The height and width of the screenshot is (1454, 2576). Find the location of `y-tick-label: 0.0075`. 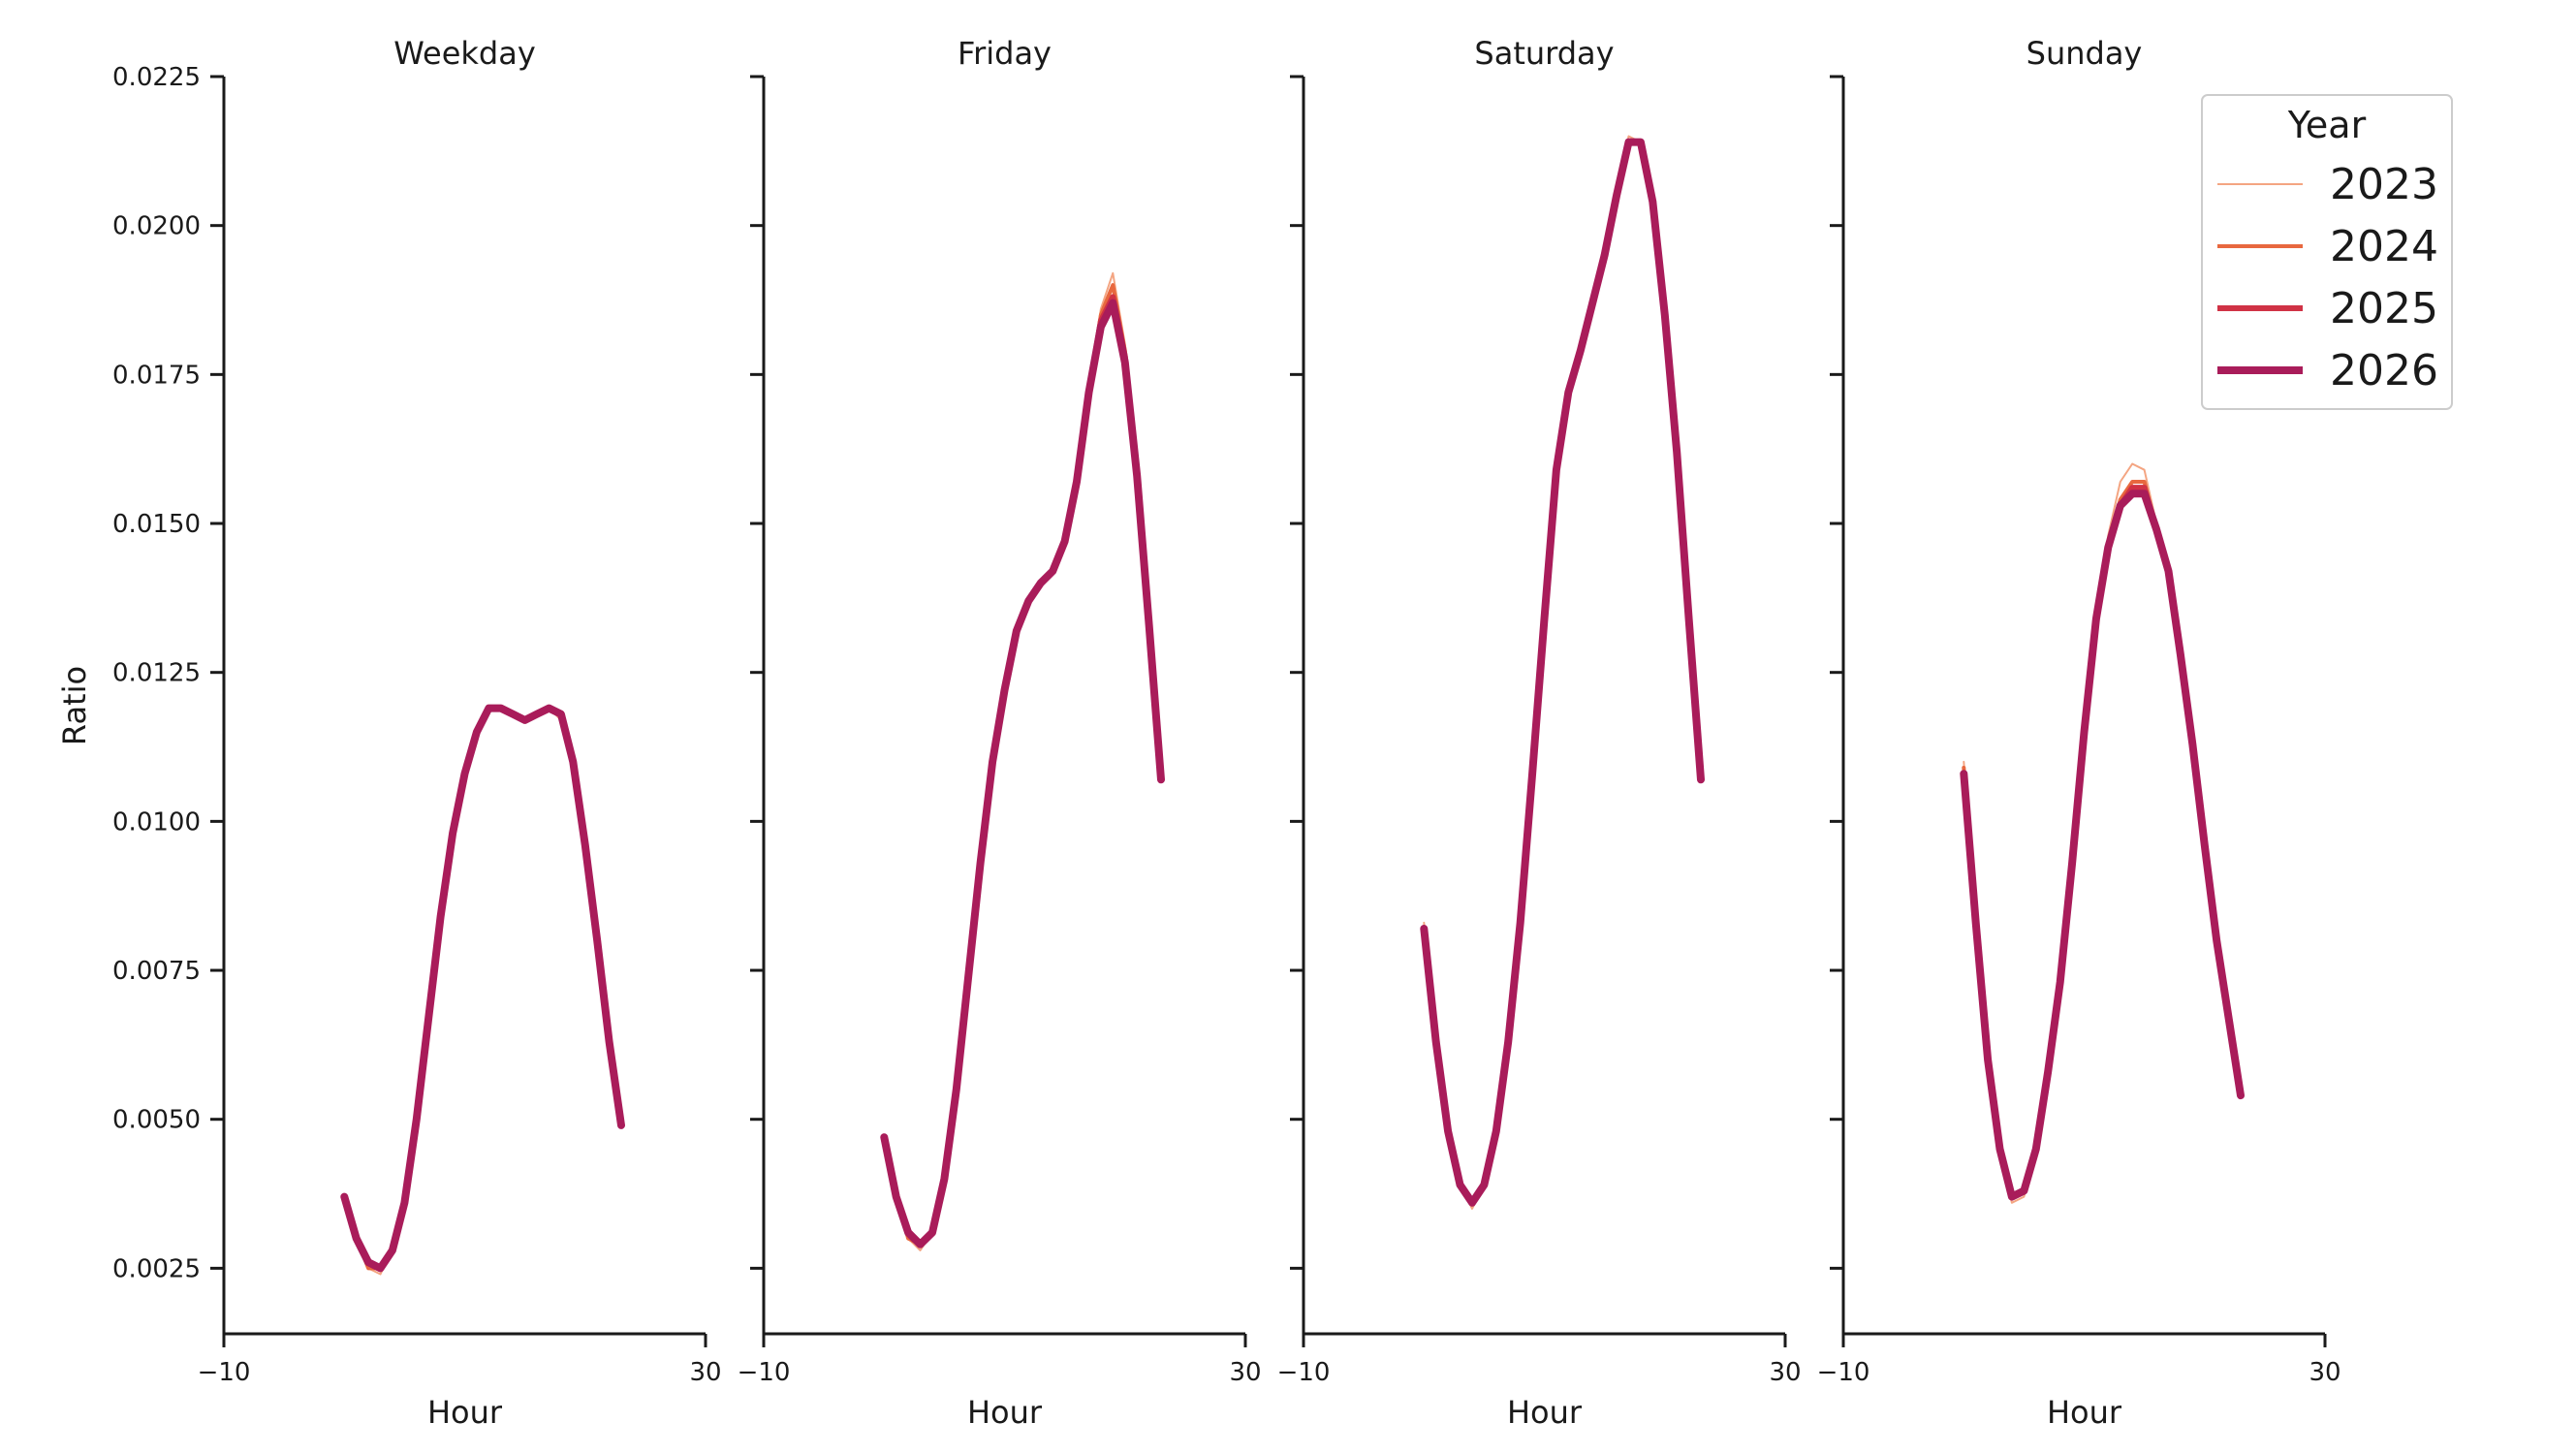

y-tick-label: 0.0075 is located at coordinates (156, 971).